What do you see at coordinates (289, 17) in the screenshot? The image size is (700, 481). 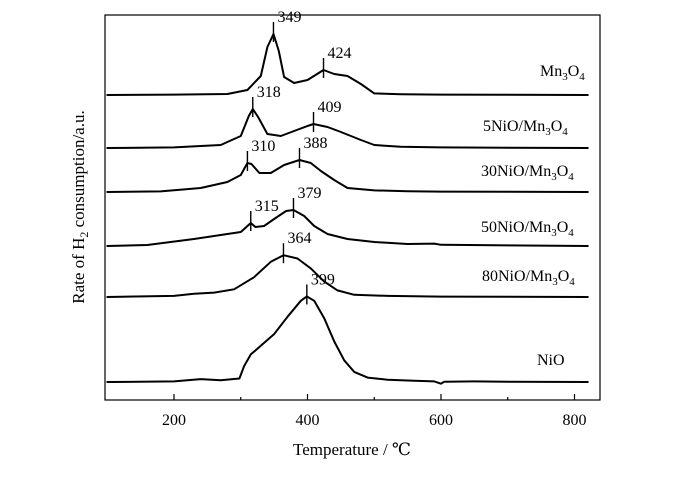 I see `peak-label: 349` at bounding box center [289, 17].